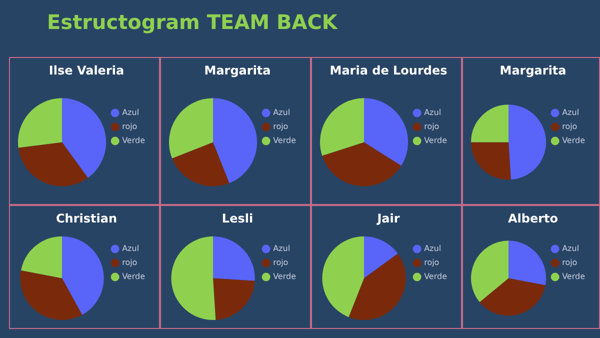  What do you see at coordinates (86, 70) in the screenshot?
I see `chart-title: Ilse Valeria` at bounding box center [86, 70].